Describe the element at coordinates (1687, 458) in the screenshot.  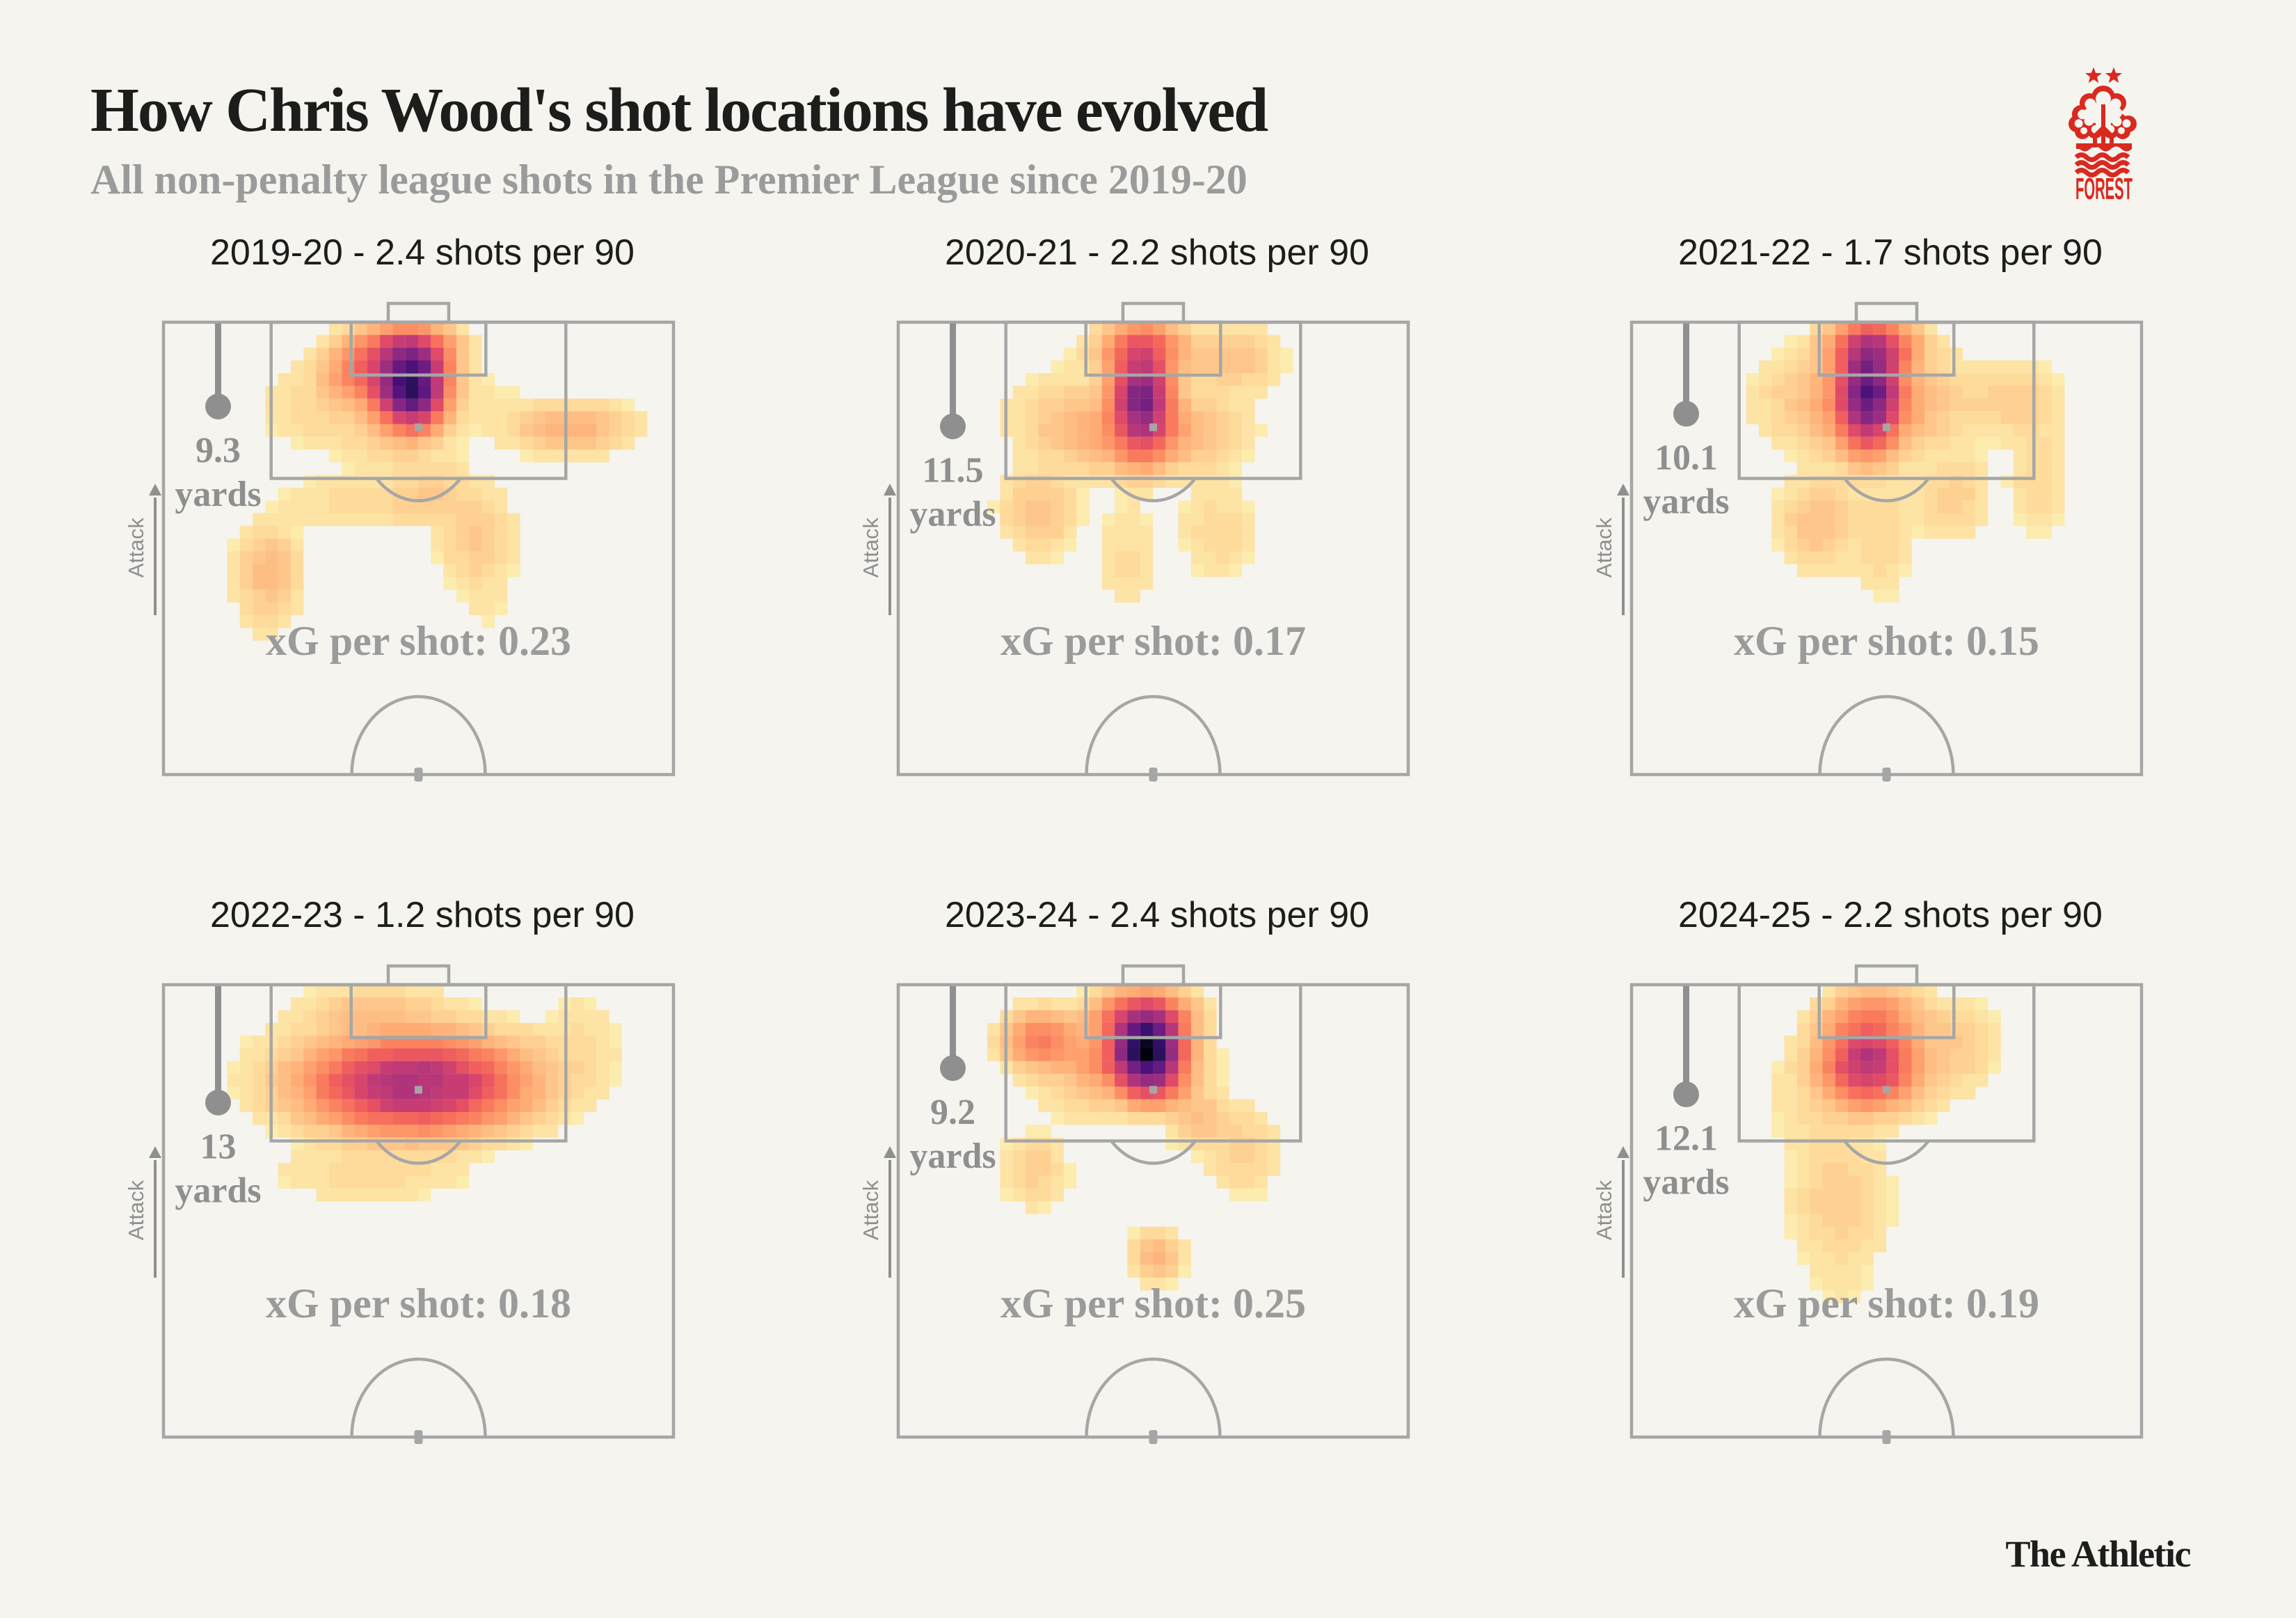
I see `svg-text: 10.1` at that location.